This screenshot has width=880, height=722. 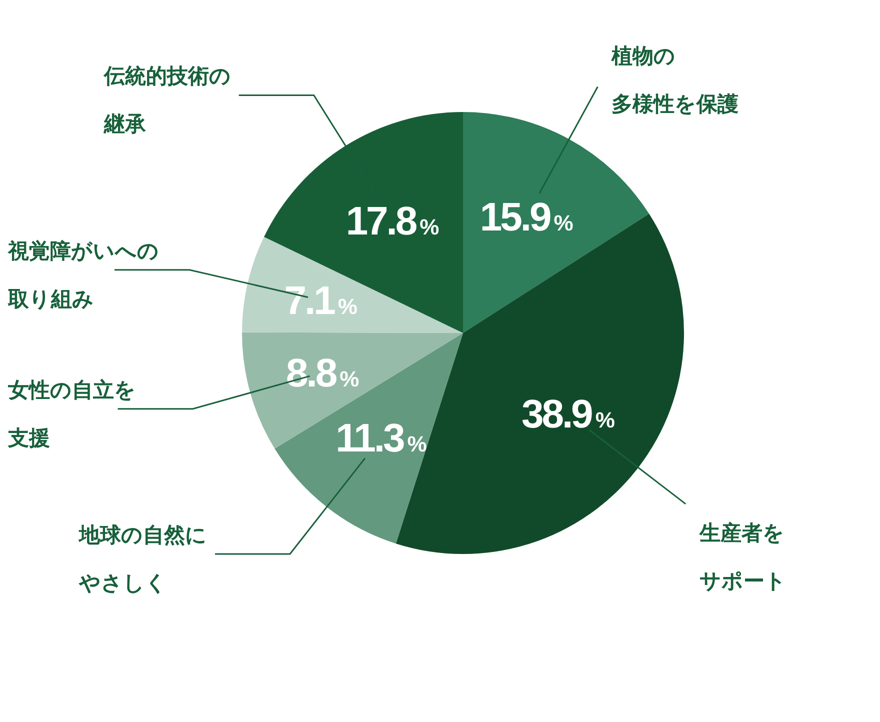 What do you see at coordinates (393, 222) in the screenshot?
I see `data-label: 17.8%` at bounding box center [393, 222].